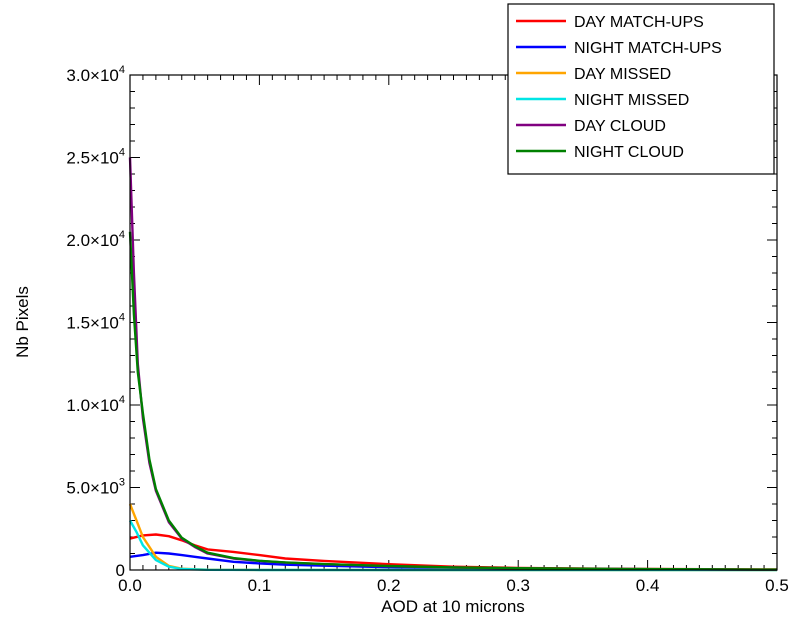 The image size is (792, 617). What do you see at coordinates (260, 585) in the screenshot?
I see `x-tick-label: 0.1` at bounding box center [260, 585].